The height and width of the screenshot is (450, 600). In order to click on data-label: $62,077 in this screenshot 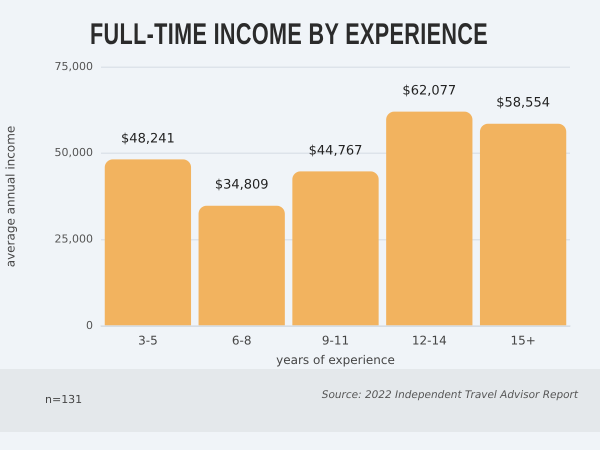, I will do `click(429, 91)`.